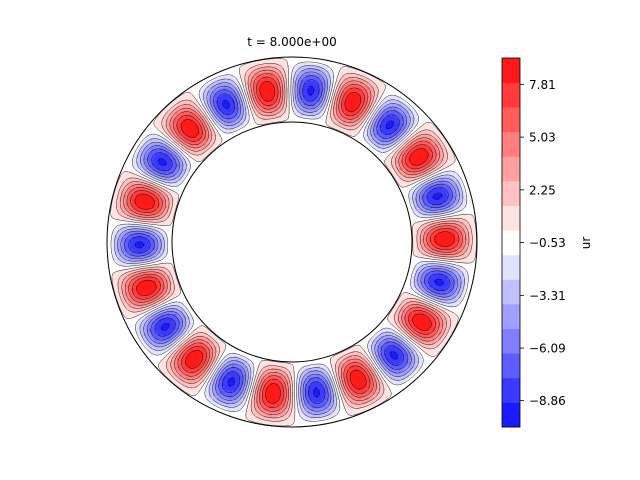 This screenshot has width=640, height=480. Describe the element at coordinates (533, 242) in the screenshot. I see `colorbar: 7.815.032.25−0.53−3.31−6.09−8.86` at that location.